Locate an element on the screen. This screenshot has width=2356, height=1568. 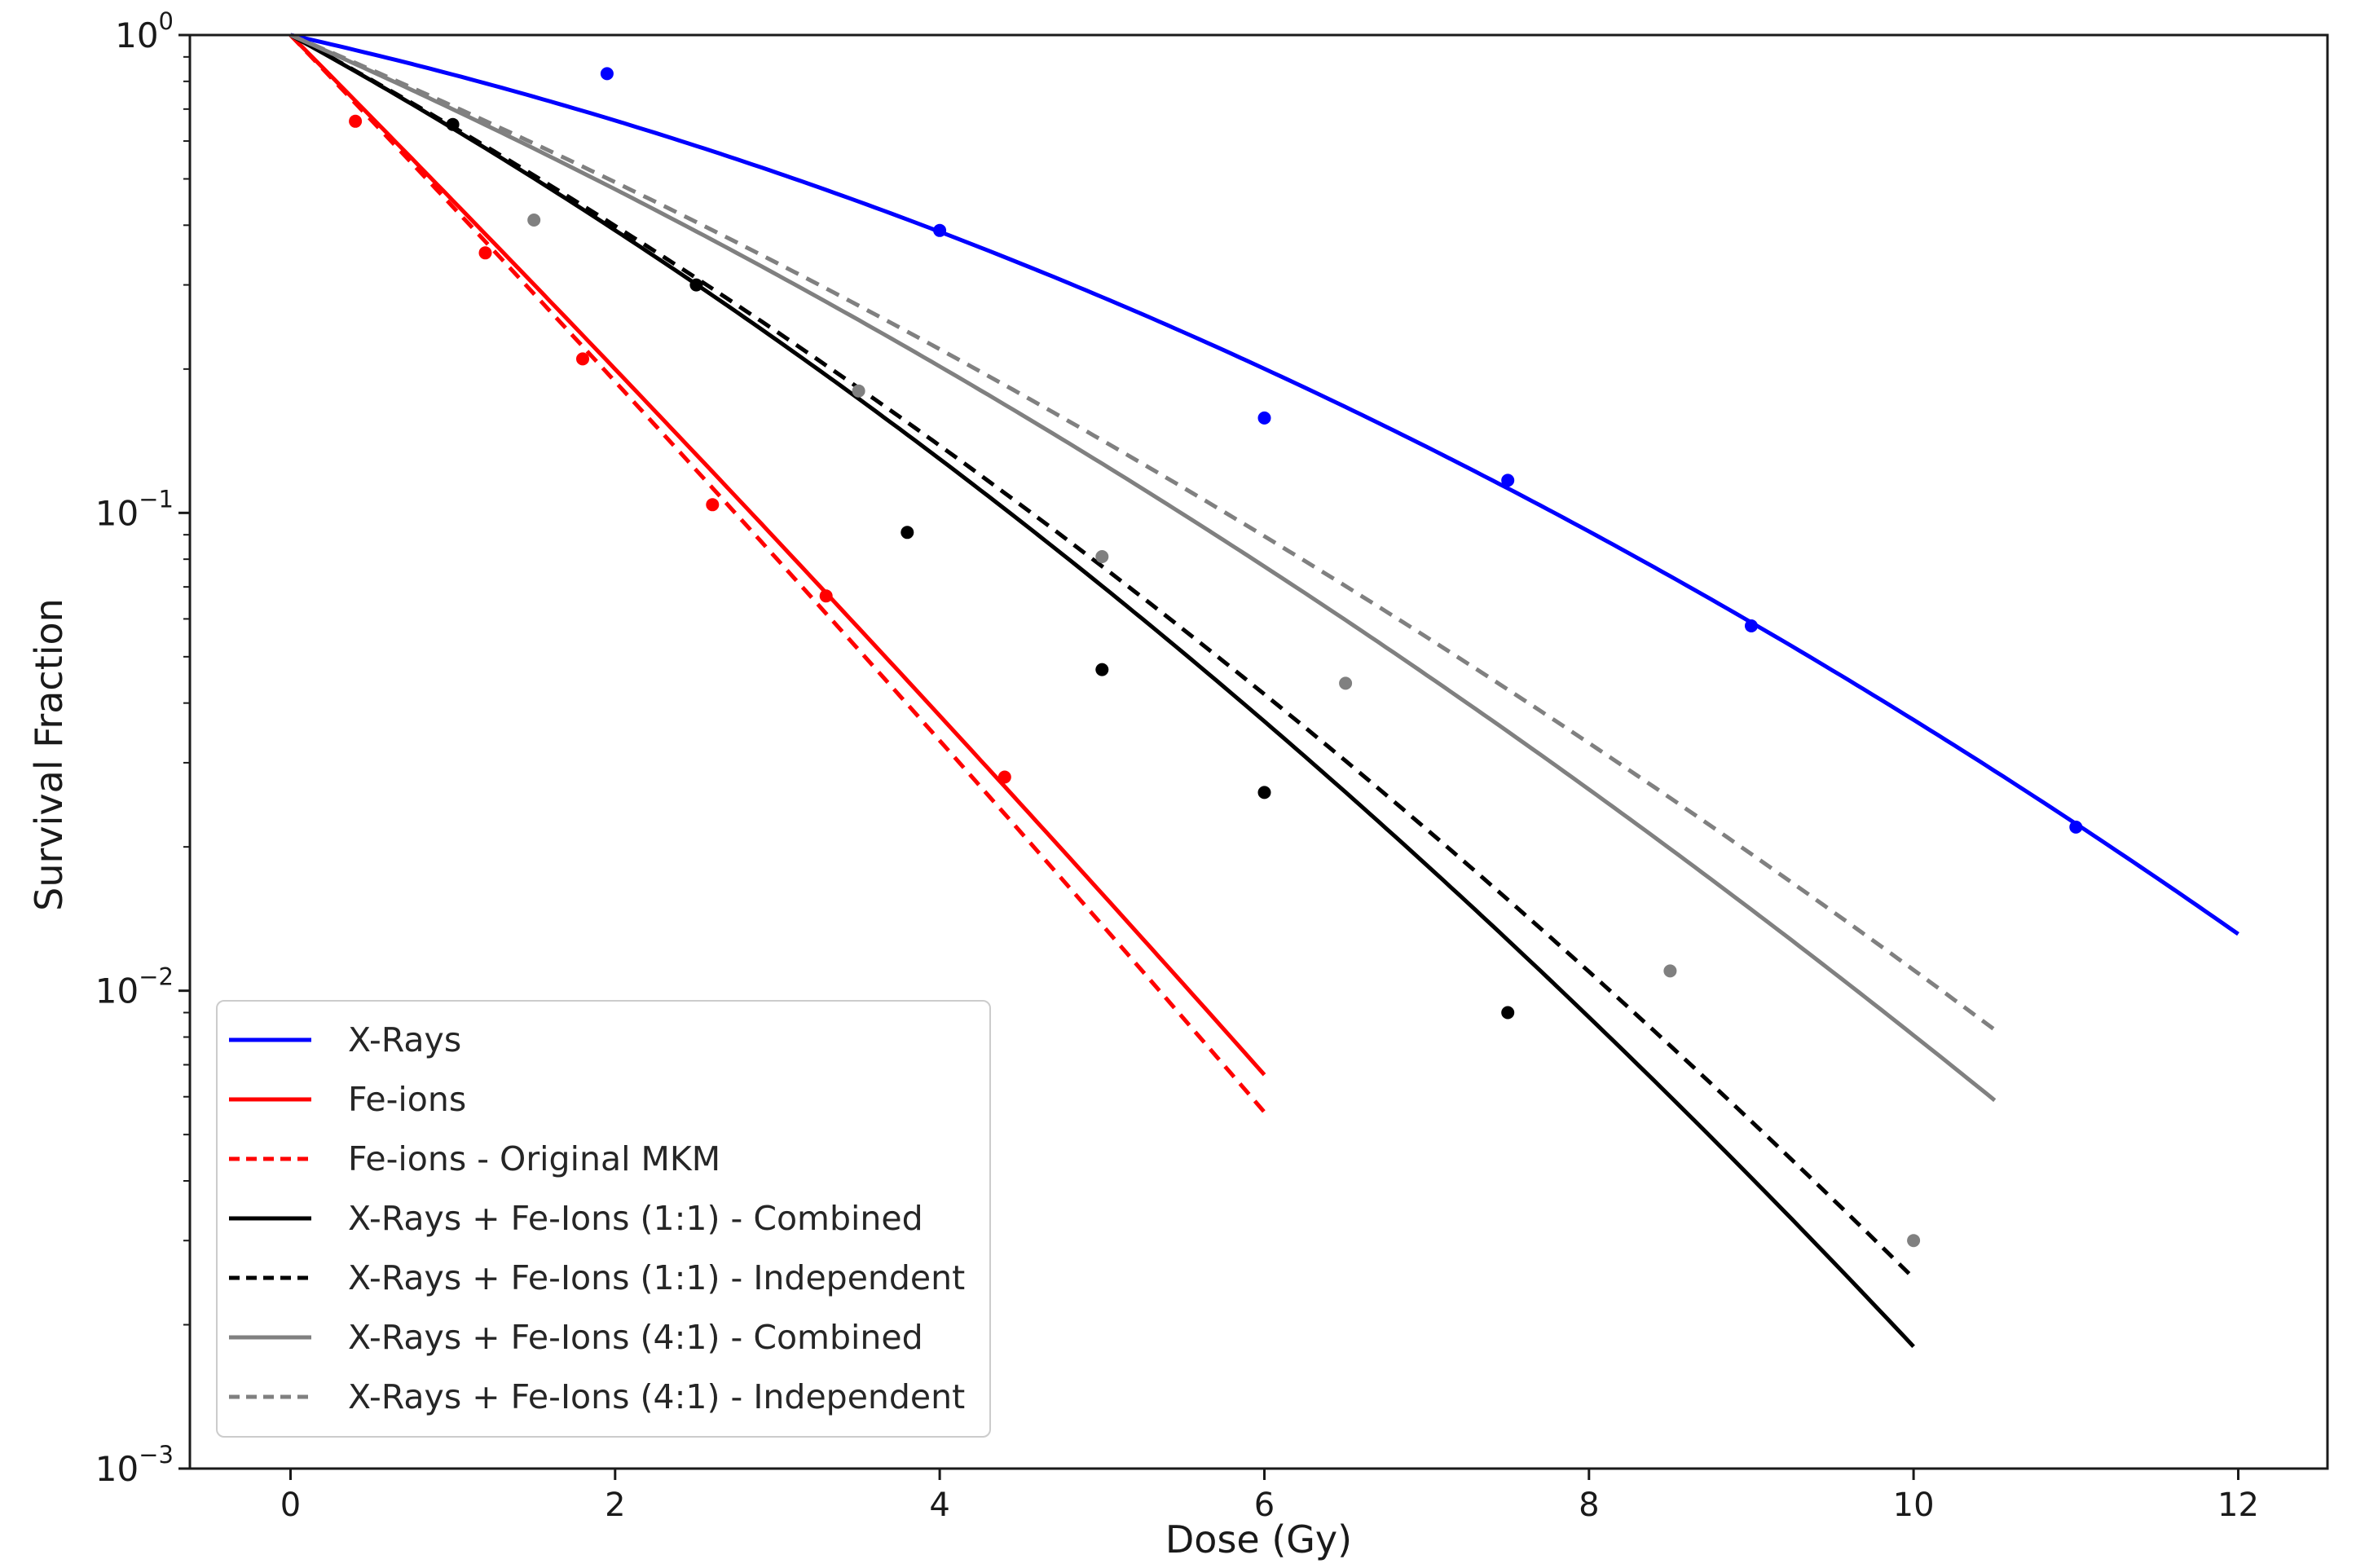
legend-label: X-Rays + Fe-Ions (4:1) - Combined is located at coordinates (635, 1337).